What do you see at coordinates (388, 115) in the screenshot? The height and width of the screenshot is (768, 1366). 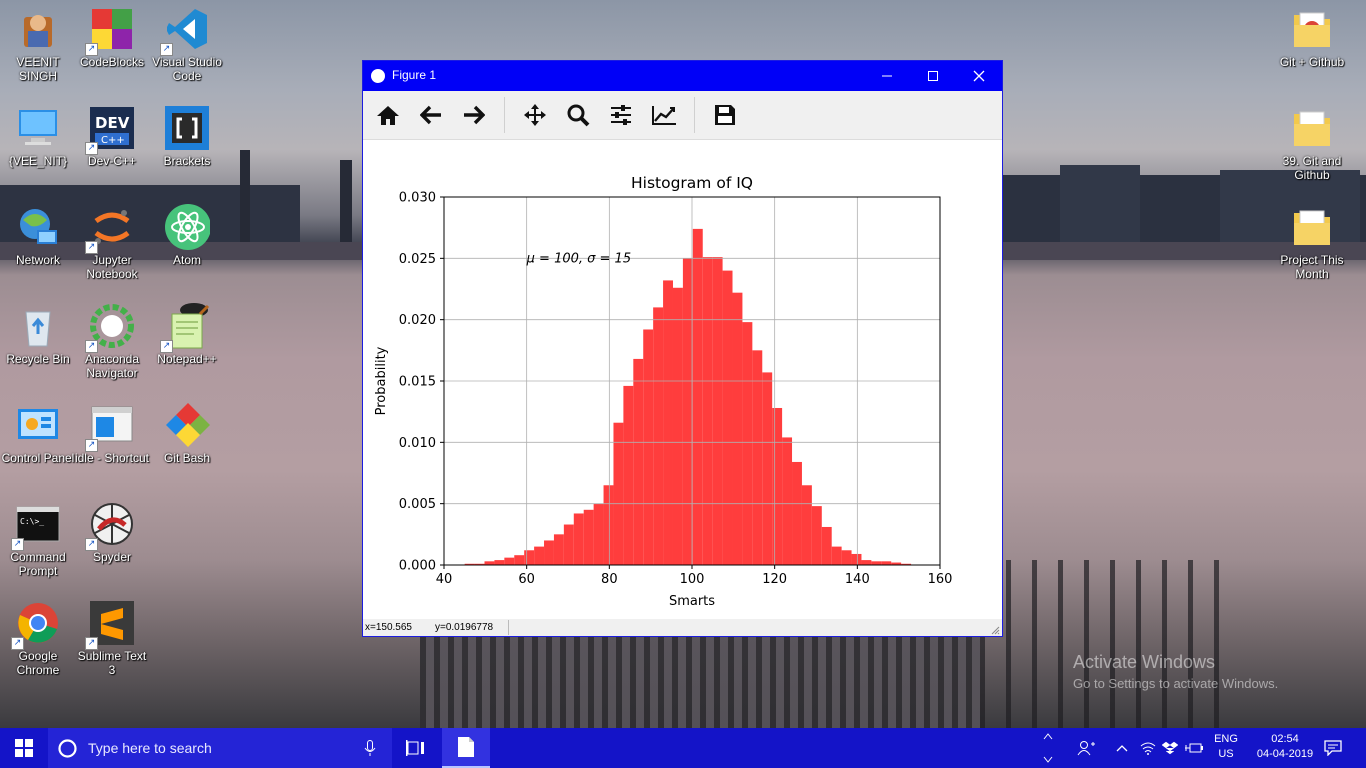 I see `home-button` at bounding box center [388, 115].